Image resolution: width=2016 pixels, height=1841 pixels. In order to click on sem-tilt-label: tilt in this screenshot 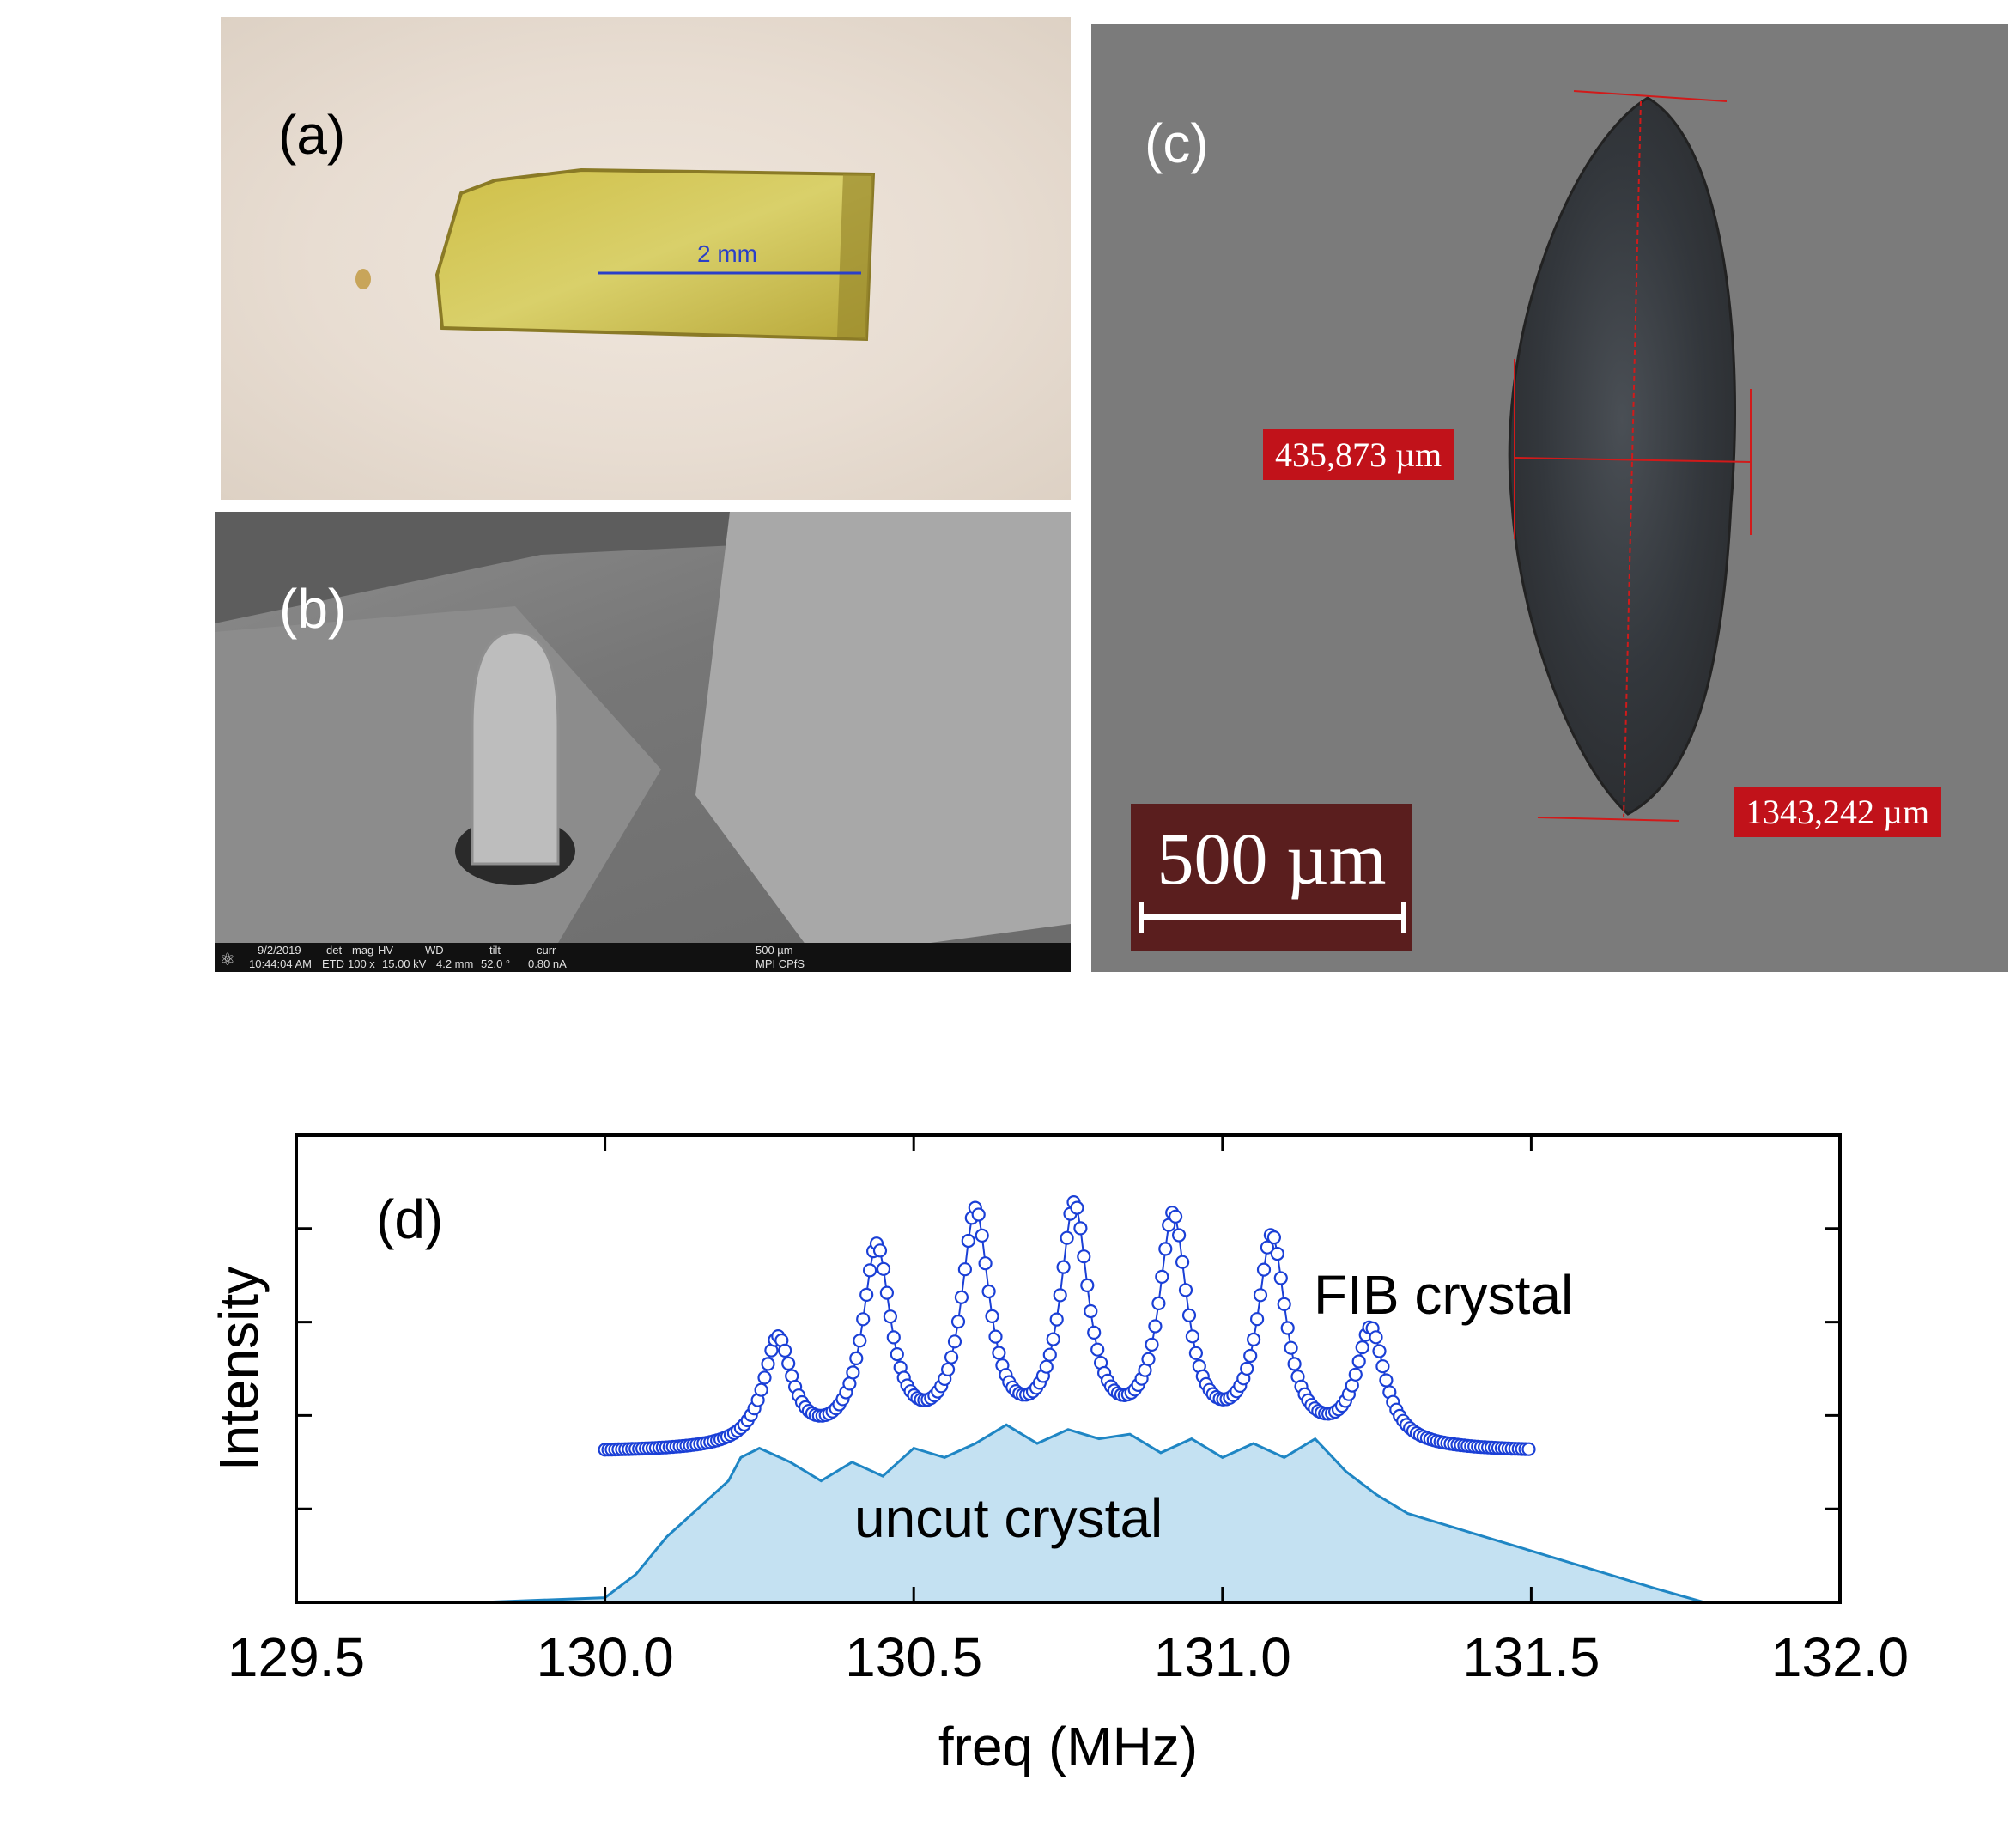, I will do `click(495, 950)`.